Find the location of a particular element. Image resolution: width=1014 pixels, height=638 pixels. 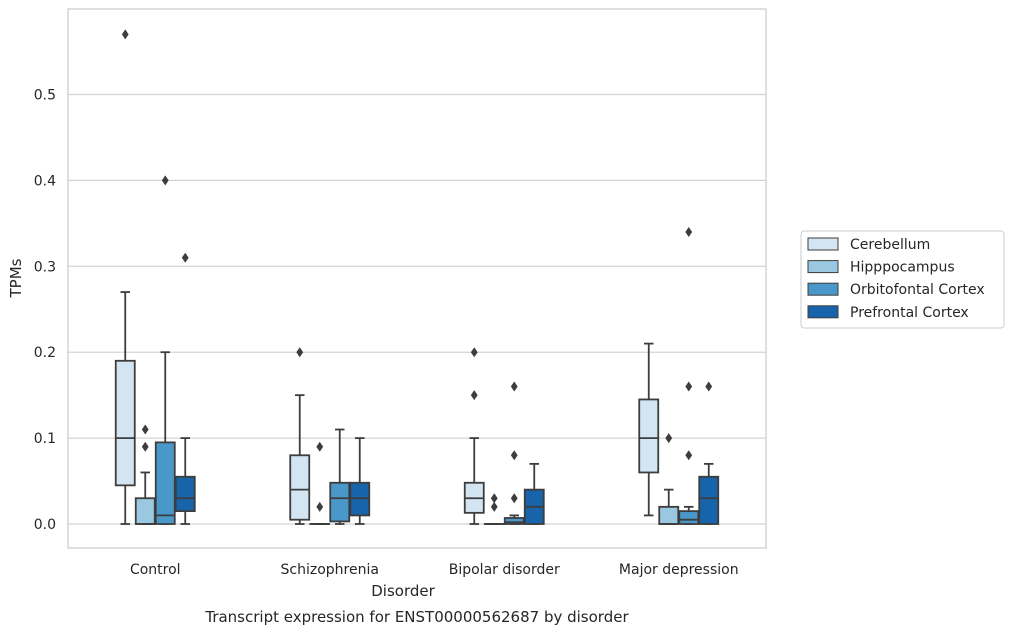

y-tick-label: 0.5 is located at coordinates (45, 96).